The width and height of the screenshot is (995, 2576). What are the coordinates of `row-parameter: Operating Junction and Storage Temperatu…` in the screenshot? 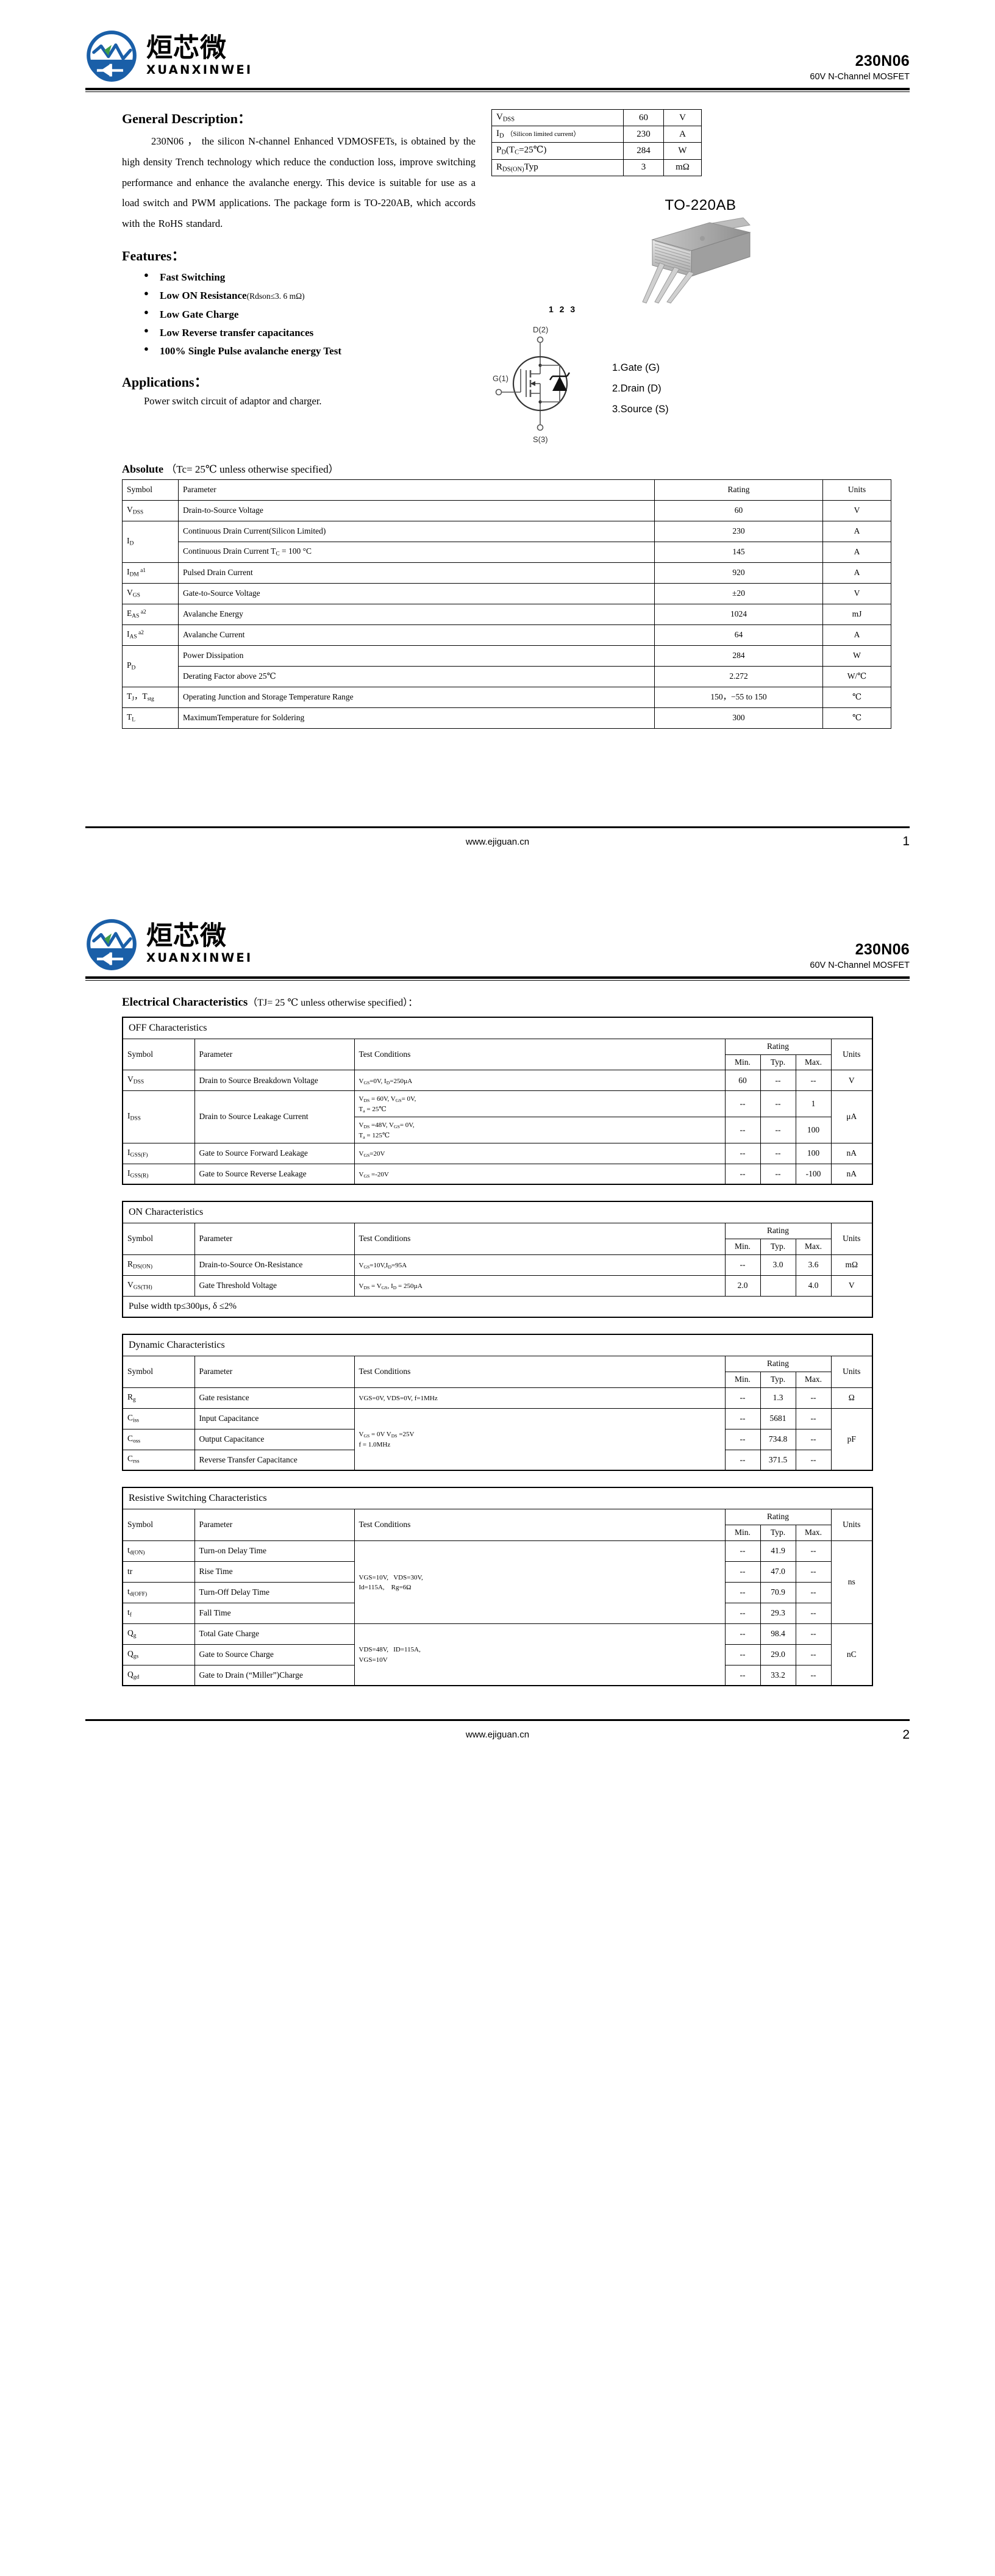 It's located at (417, 697).